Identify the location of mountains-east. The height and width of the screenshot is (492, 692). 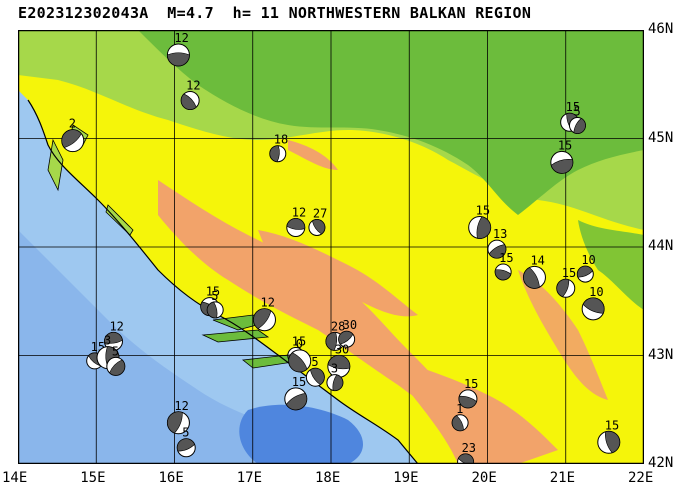
(563, 335).